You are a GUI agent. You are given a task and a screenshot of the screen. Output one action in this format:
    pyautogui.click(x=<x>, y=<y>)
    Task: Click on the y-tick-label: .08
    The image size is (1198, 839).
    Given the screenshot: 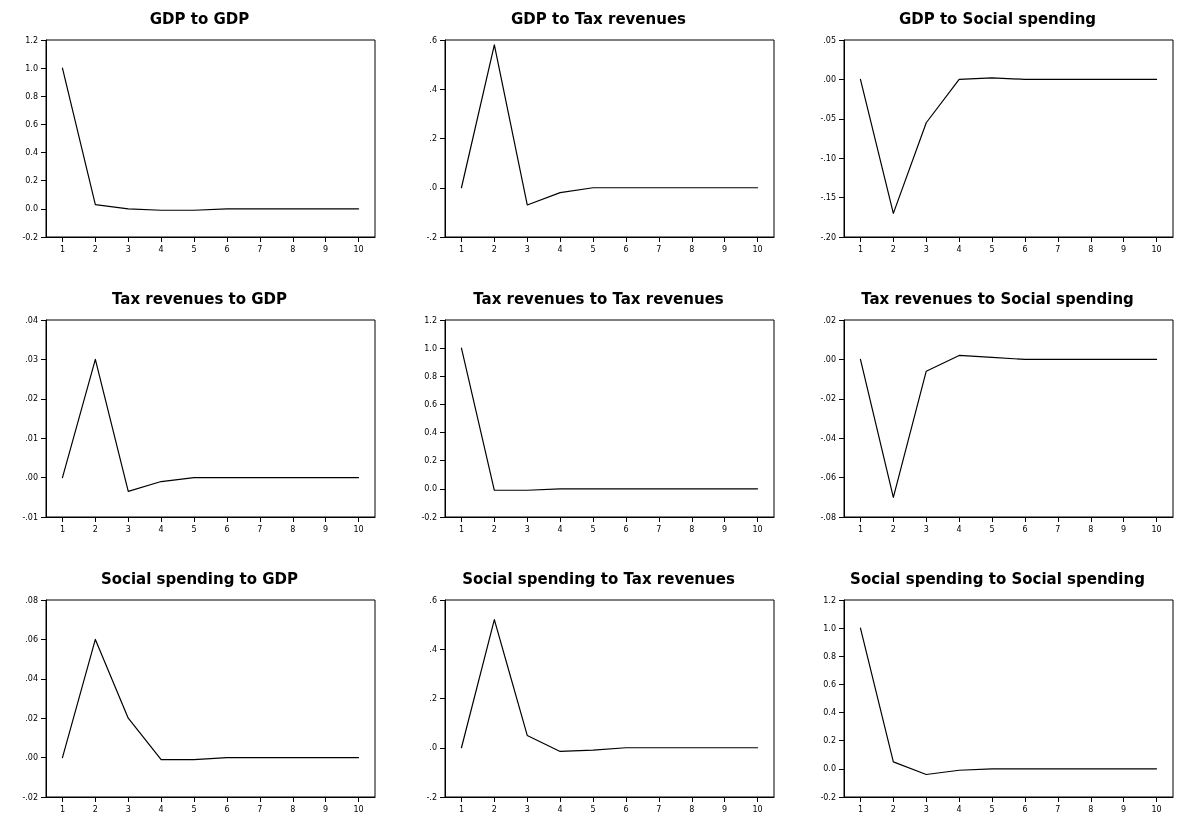 What is the action you would take?
    pyautogui.click(x=31, y=600)
    